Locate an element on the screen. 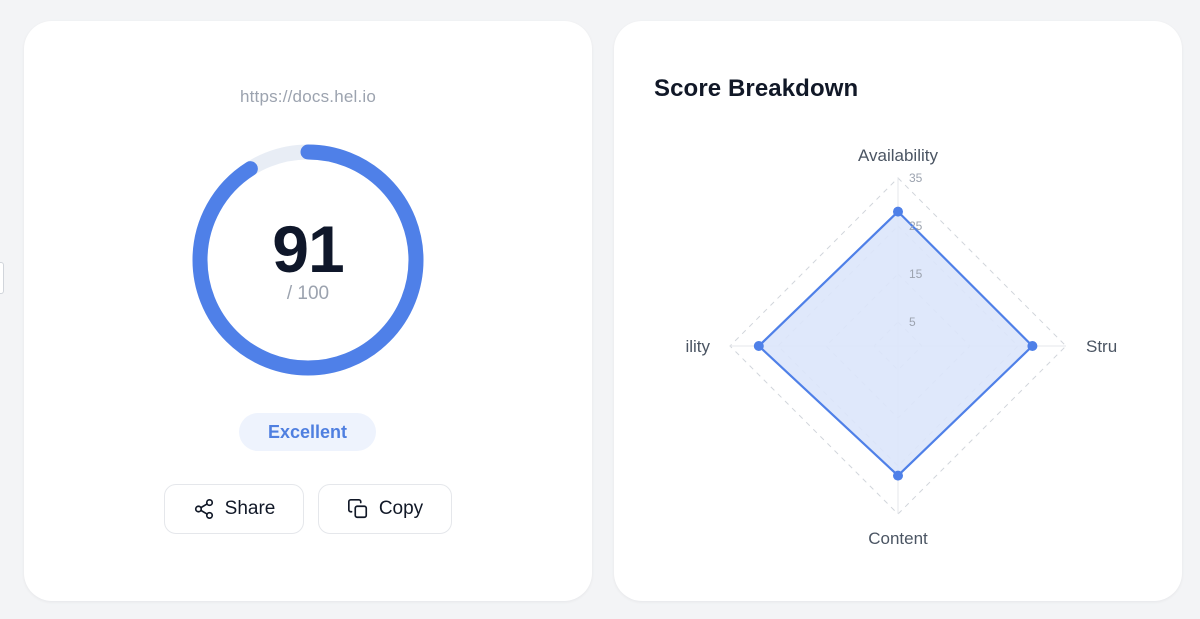 This screenshot has width=1200, height=619. radar-tick-label-5: 5 is located at coordinates (912, 322).